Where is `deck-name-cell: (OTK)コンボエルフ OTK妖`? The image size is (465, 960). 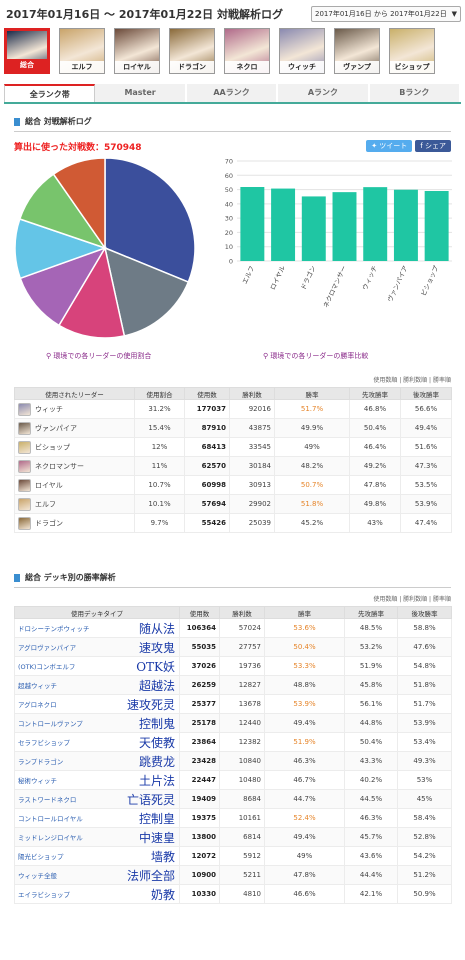
deck-name-cell: (OTK)コンボエルフ OTK妖 is located at coordinates (97, 666).